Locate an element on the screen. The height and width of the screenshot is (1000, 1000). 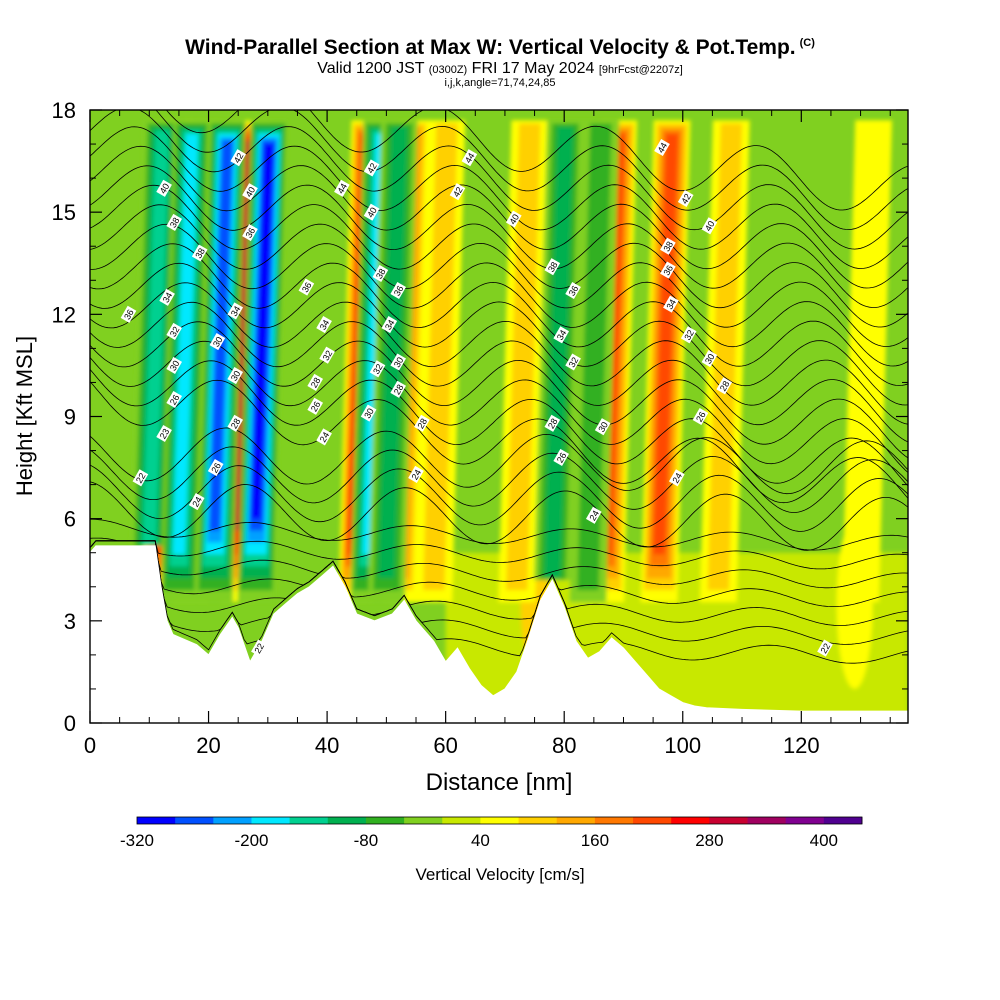
theta-label-33: 30 is located at coordinates (398, 362).